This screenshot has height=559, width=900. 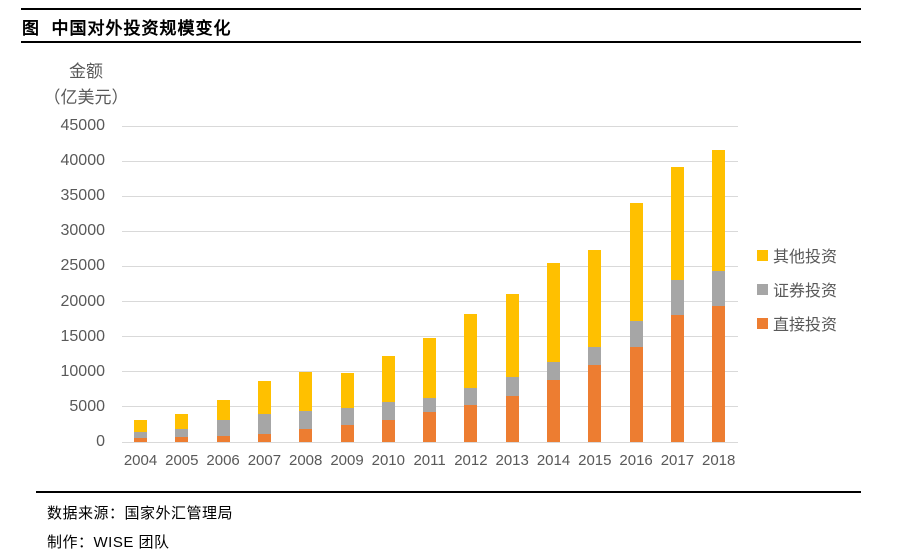 I want to click on bar-2015-证券投资, so click(x=595, y=355).